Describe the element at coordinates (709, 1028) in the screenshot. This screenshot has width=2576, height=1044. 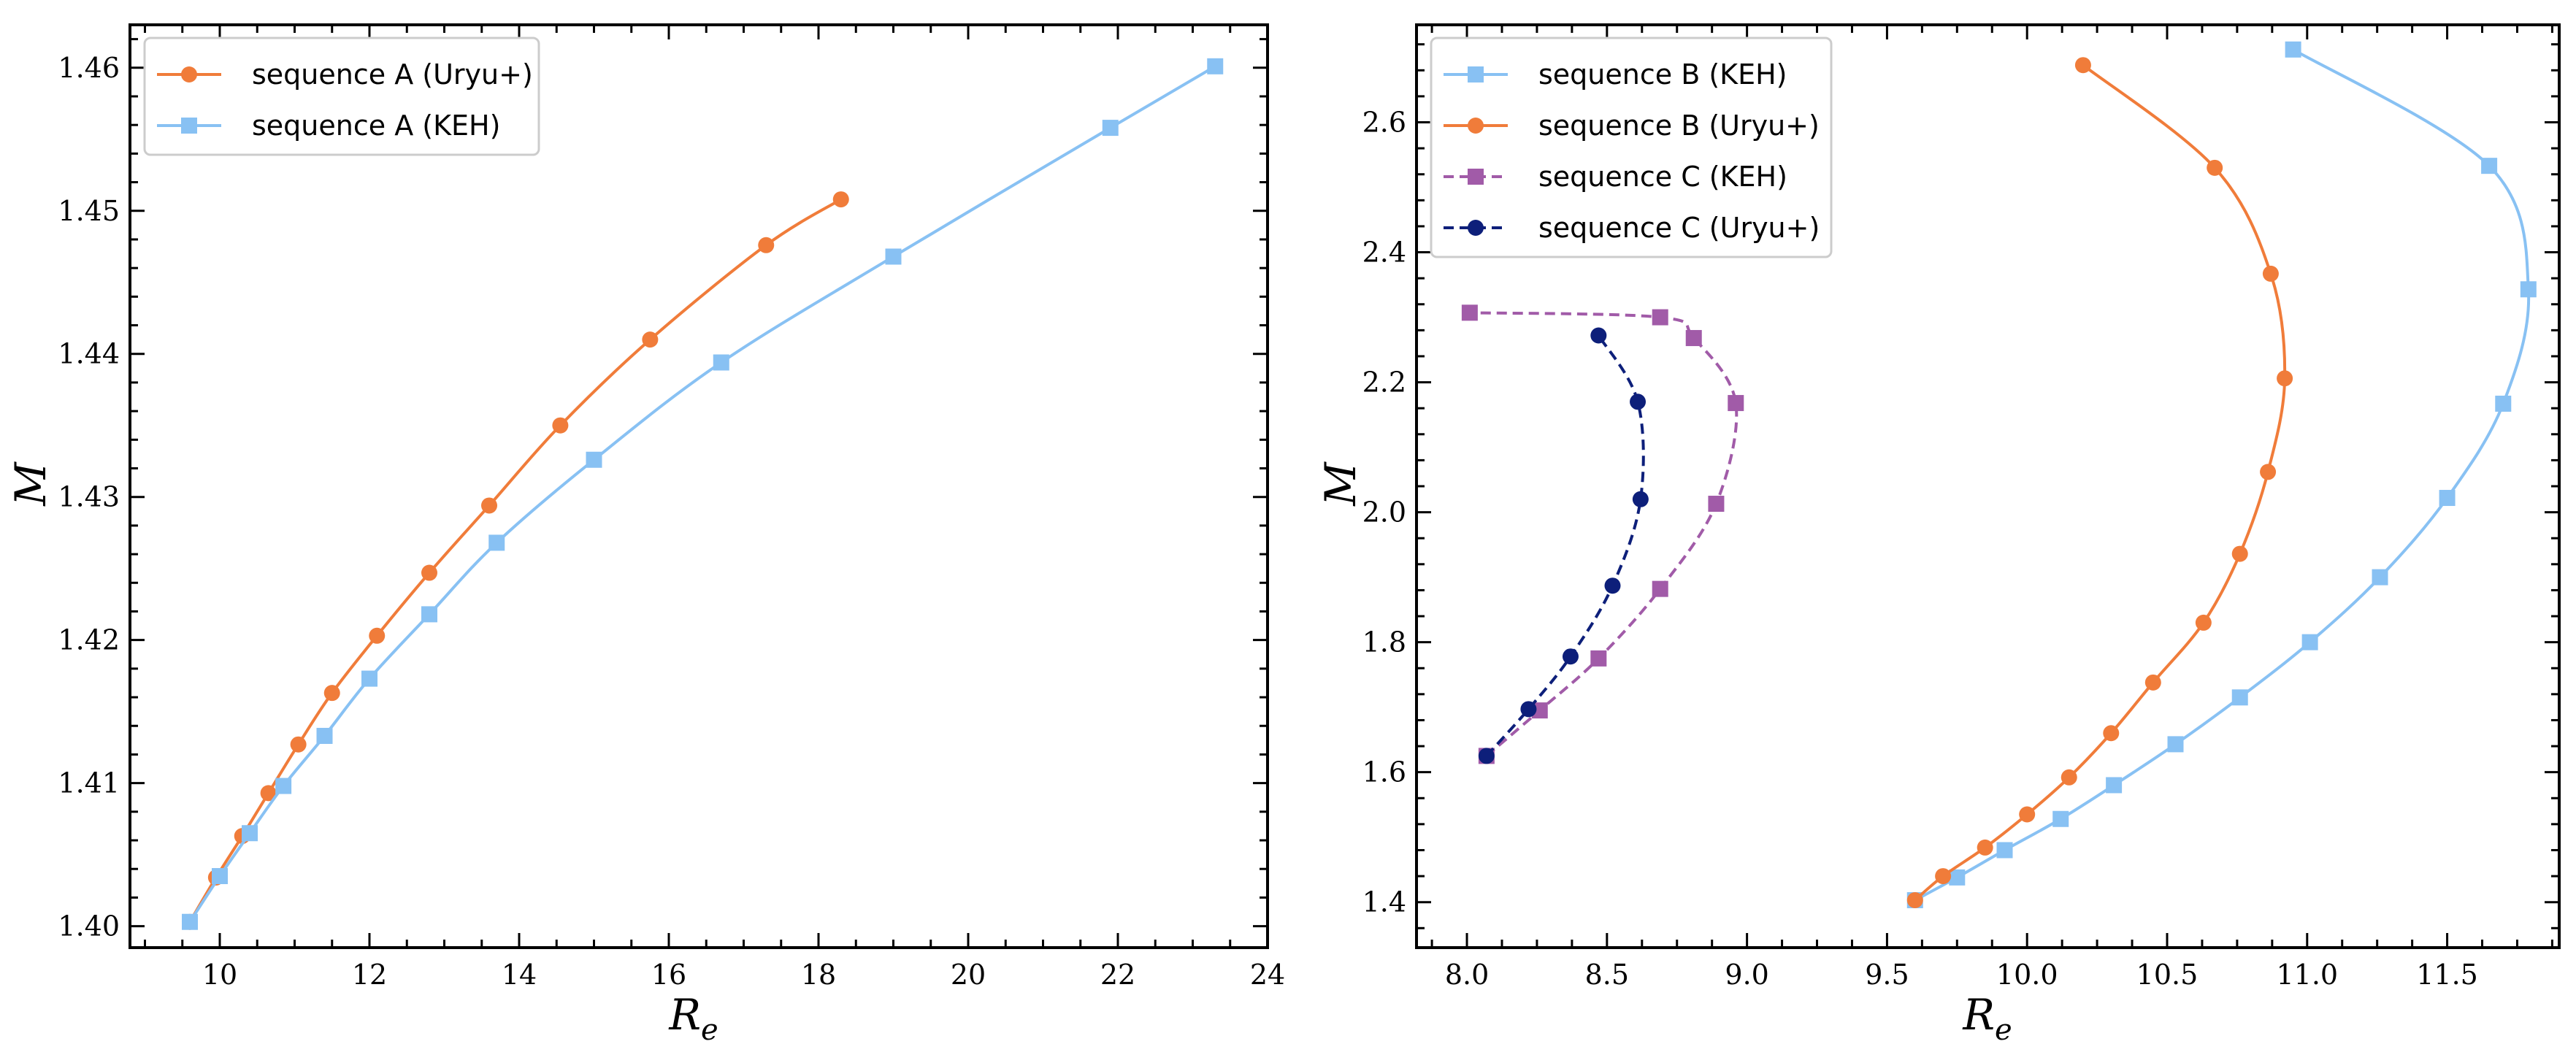
I see `left-chart-xlabel-sub: e` at that location.